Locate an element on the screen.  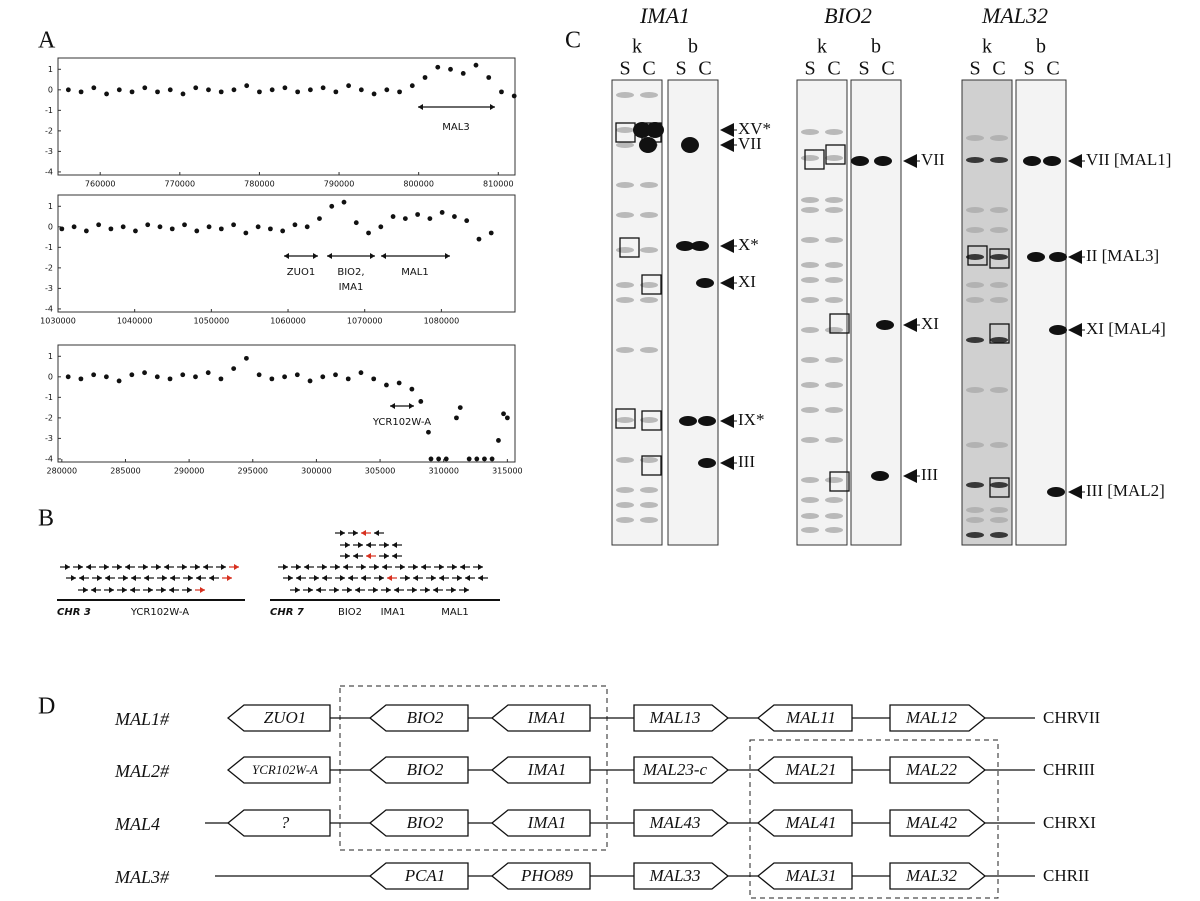
gene-label: MAL43 is located at coordinates (675, 822).